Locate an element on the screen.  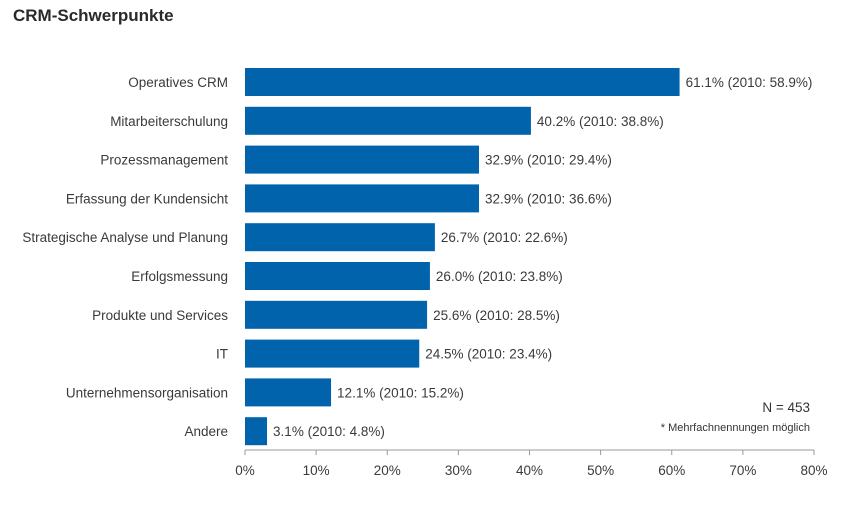
chart-title: CRM-Schwerpunkte is located at coordinates (93, 15).